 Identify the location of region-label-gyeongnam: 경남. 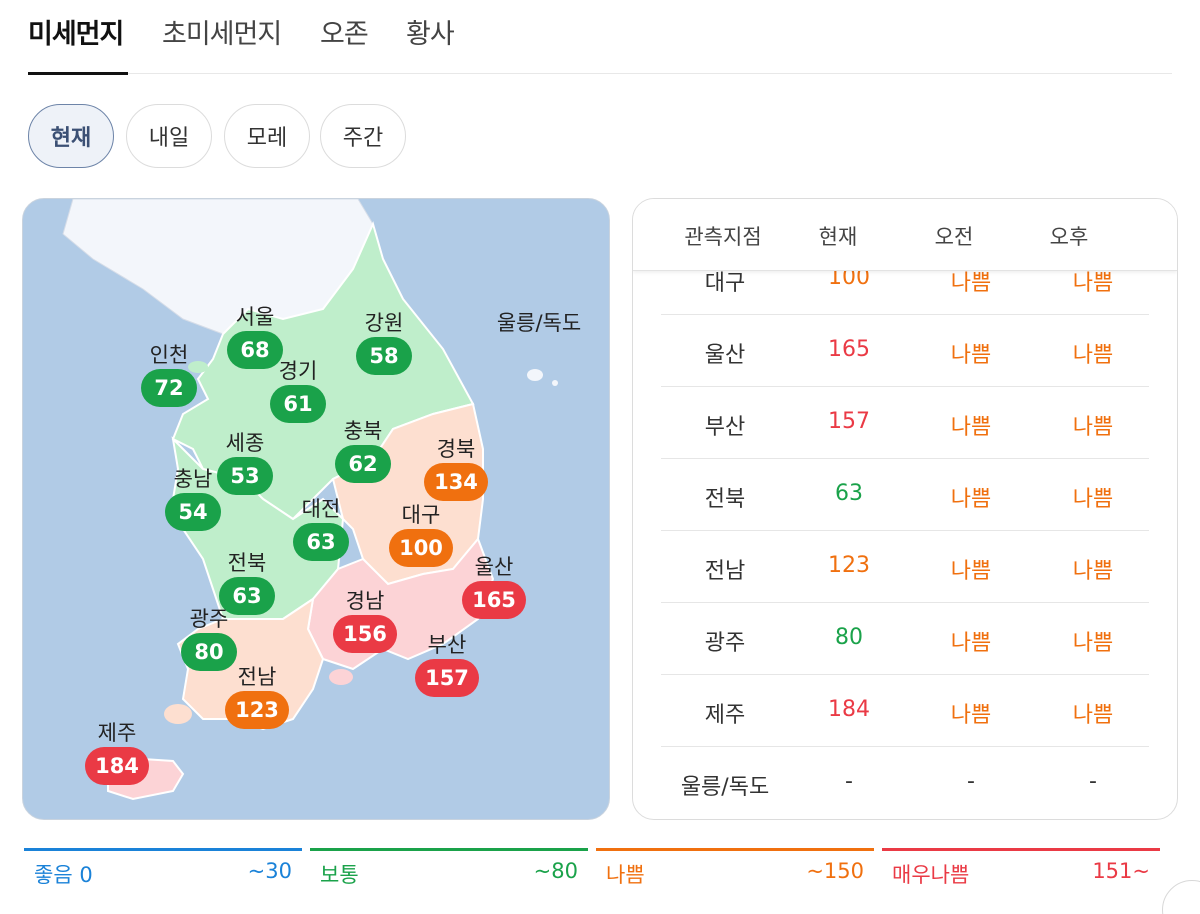
(365, 601).